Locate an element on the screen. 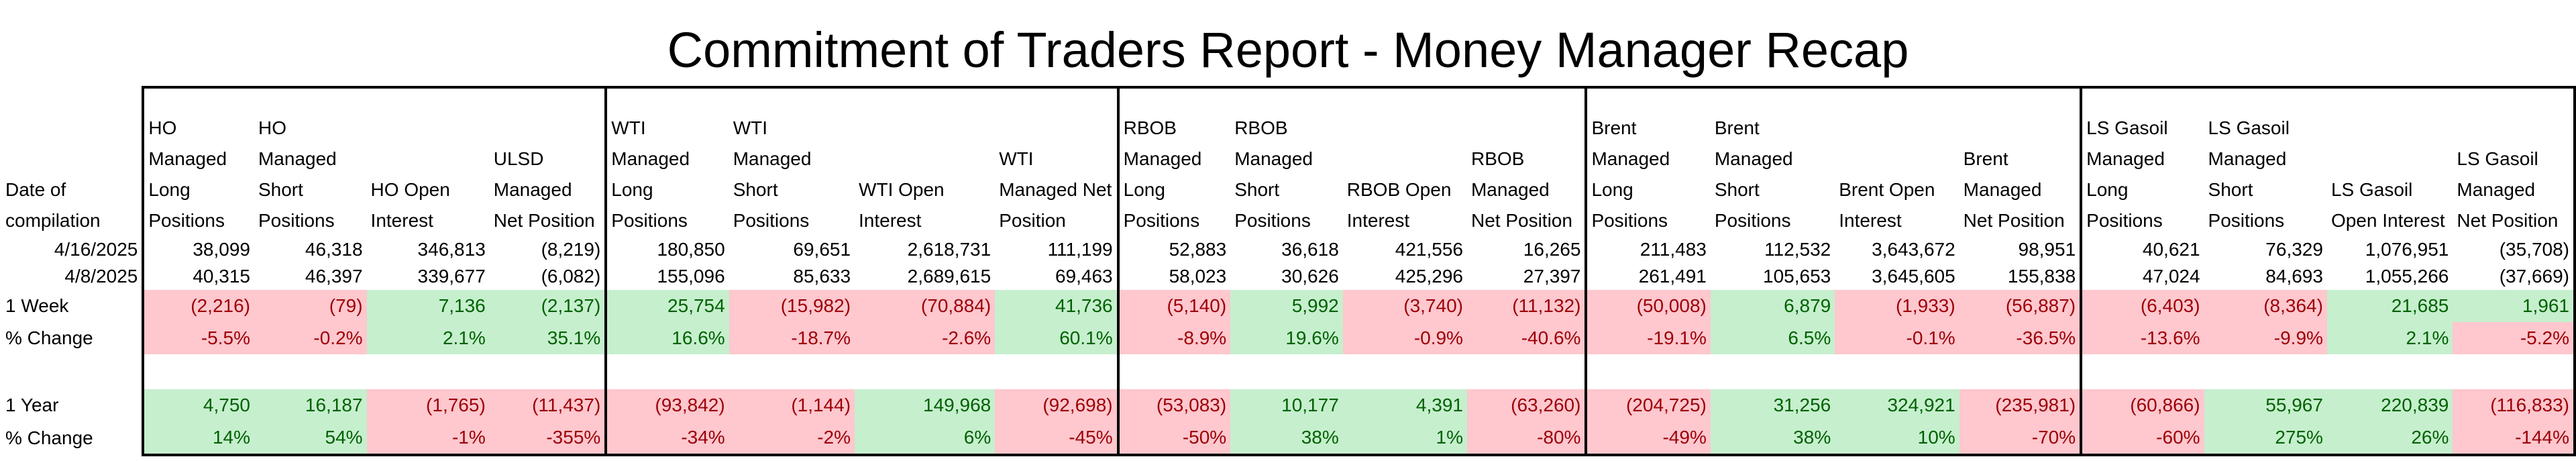 Image resolution: width=2576 pixels, height=461 pixels. change-cell: (2,137) is located at coordinates (547, 306).